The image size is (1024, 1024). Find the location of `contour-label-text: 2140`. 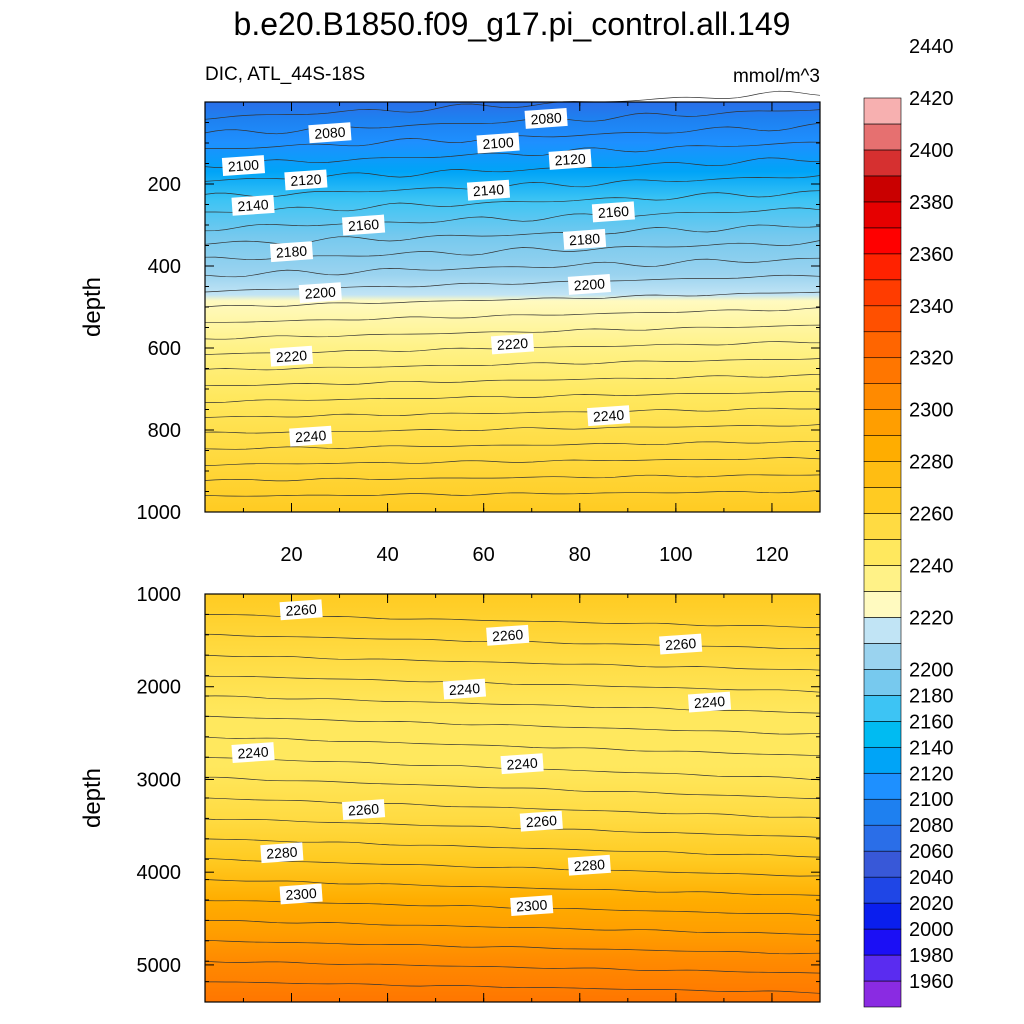

contour-label-text: 2140 is located at coordinates (253, 205).